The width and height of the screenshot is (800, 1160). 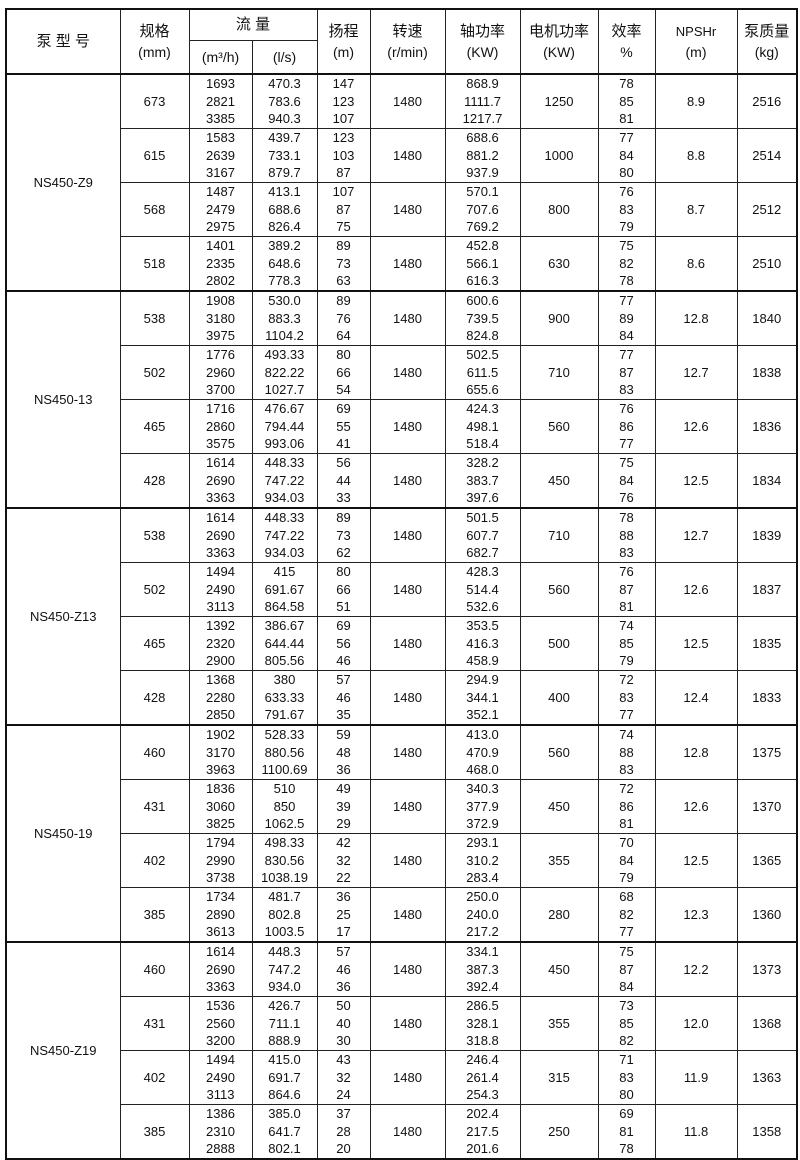 I want to click on shaft-power-cell-value: 452.8, so click(x=482, y=246).